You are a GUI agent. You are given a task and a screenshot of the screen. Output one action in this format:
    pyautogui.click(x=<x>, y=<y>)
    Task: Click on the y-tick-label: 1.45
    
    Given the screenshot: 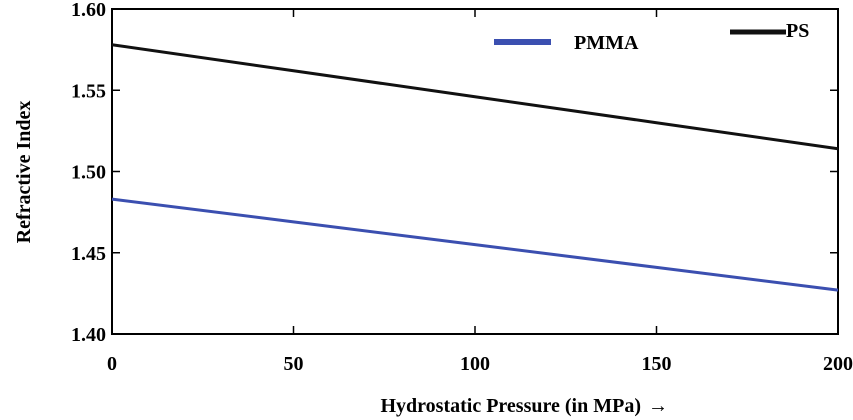 What is the action you would take?
    pyautogui.click(x=88, y=254)
    